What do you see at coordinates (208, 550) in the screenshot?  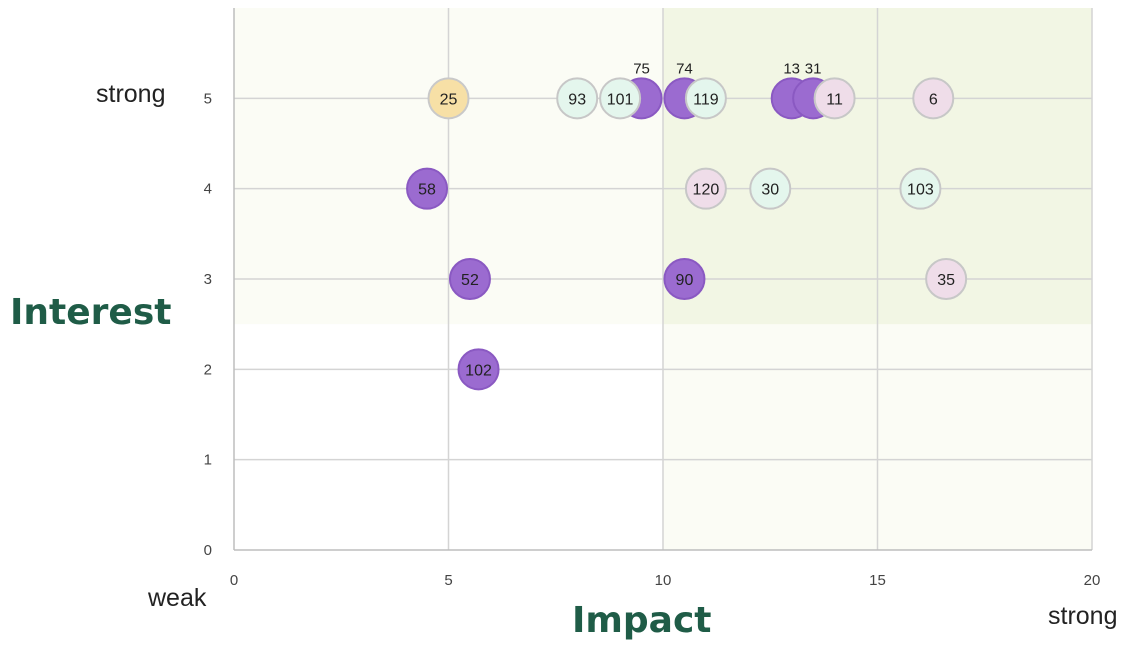 I see `y-tick-label: 0` at bounding box center [208, 550].